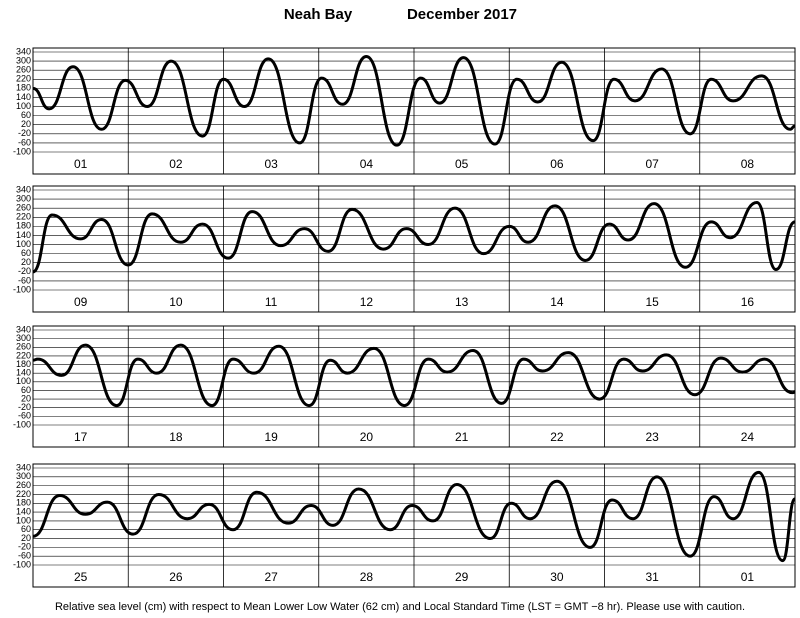 This screenshot has width=800, height=618. Describe the element at coordinates (367, 437) in the screenshot. I see `x-tick-label: 20` at that location.